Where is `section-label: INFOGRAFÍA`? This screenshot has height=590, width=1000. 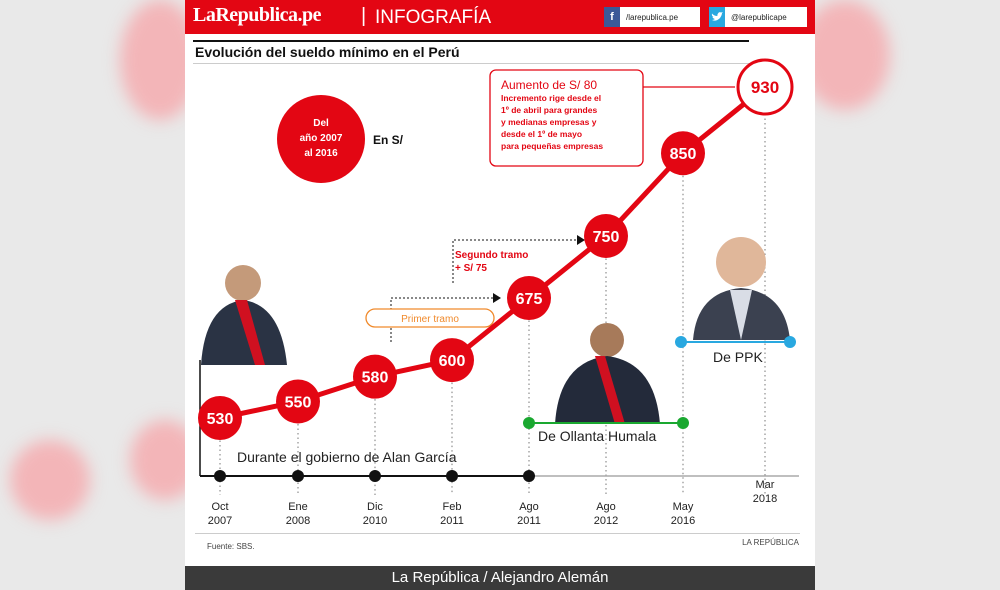
section-label: INFOGRAFÍA is located at coordinates (433, 17).